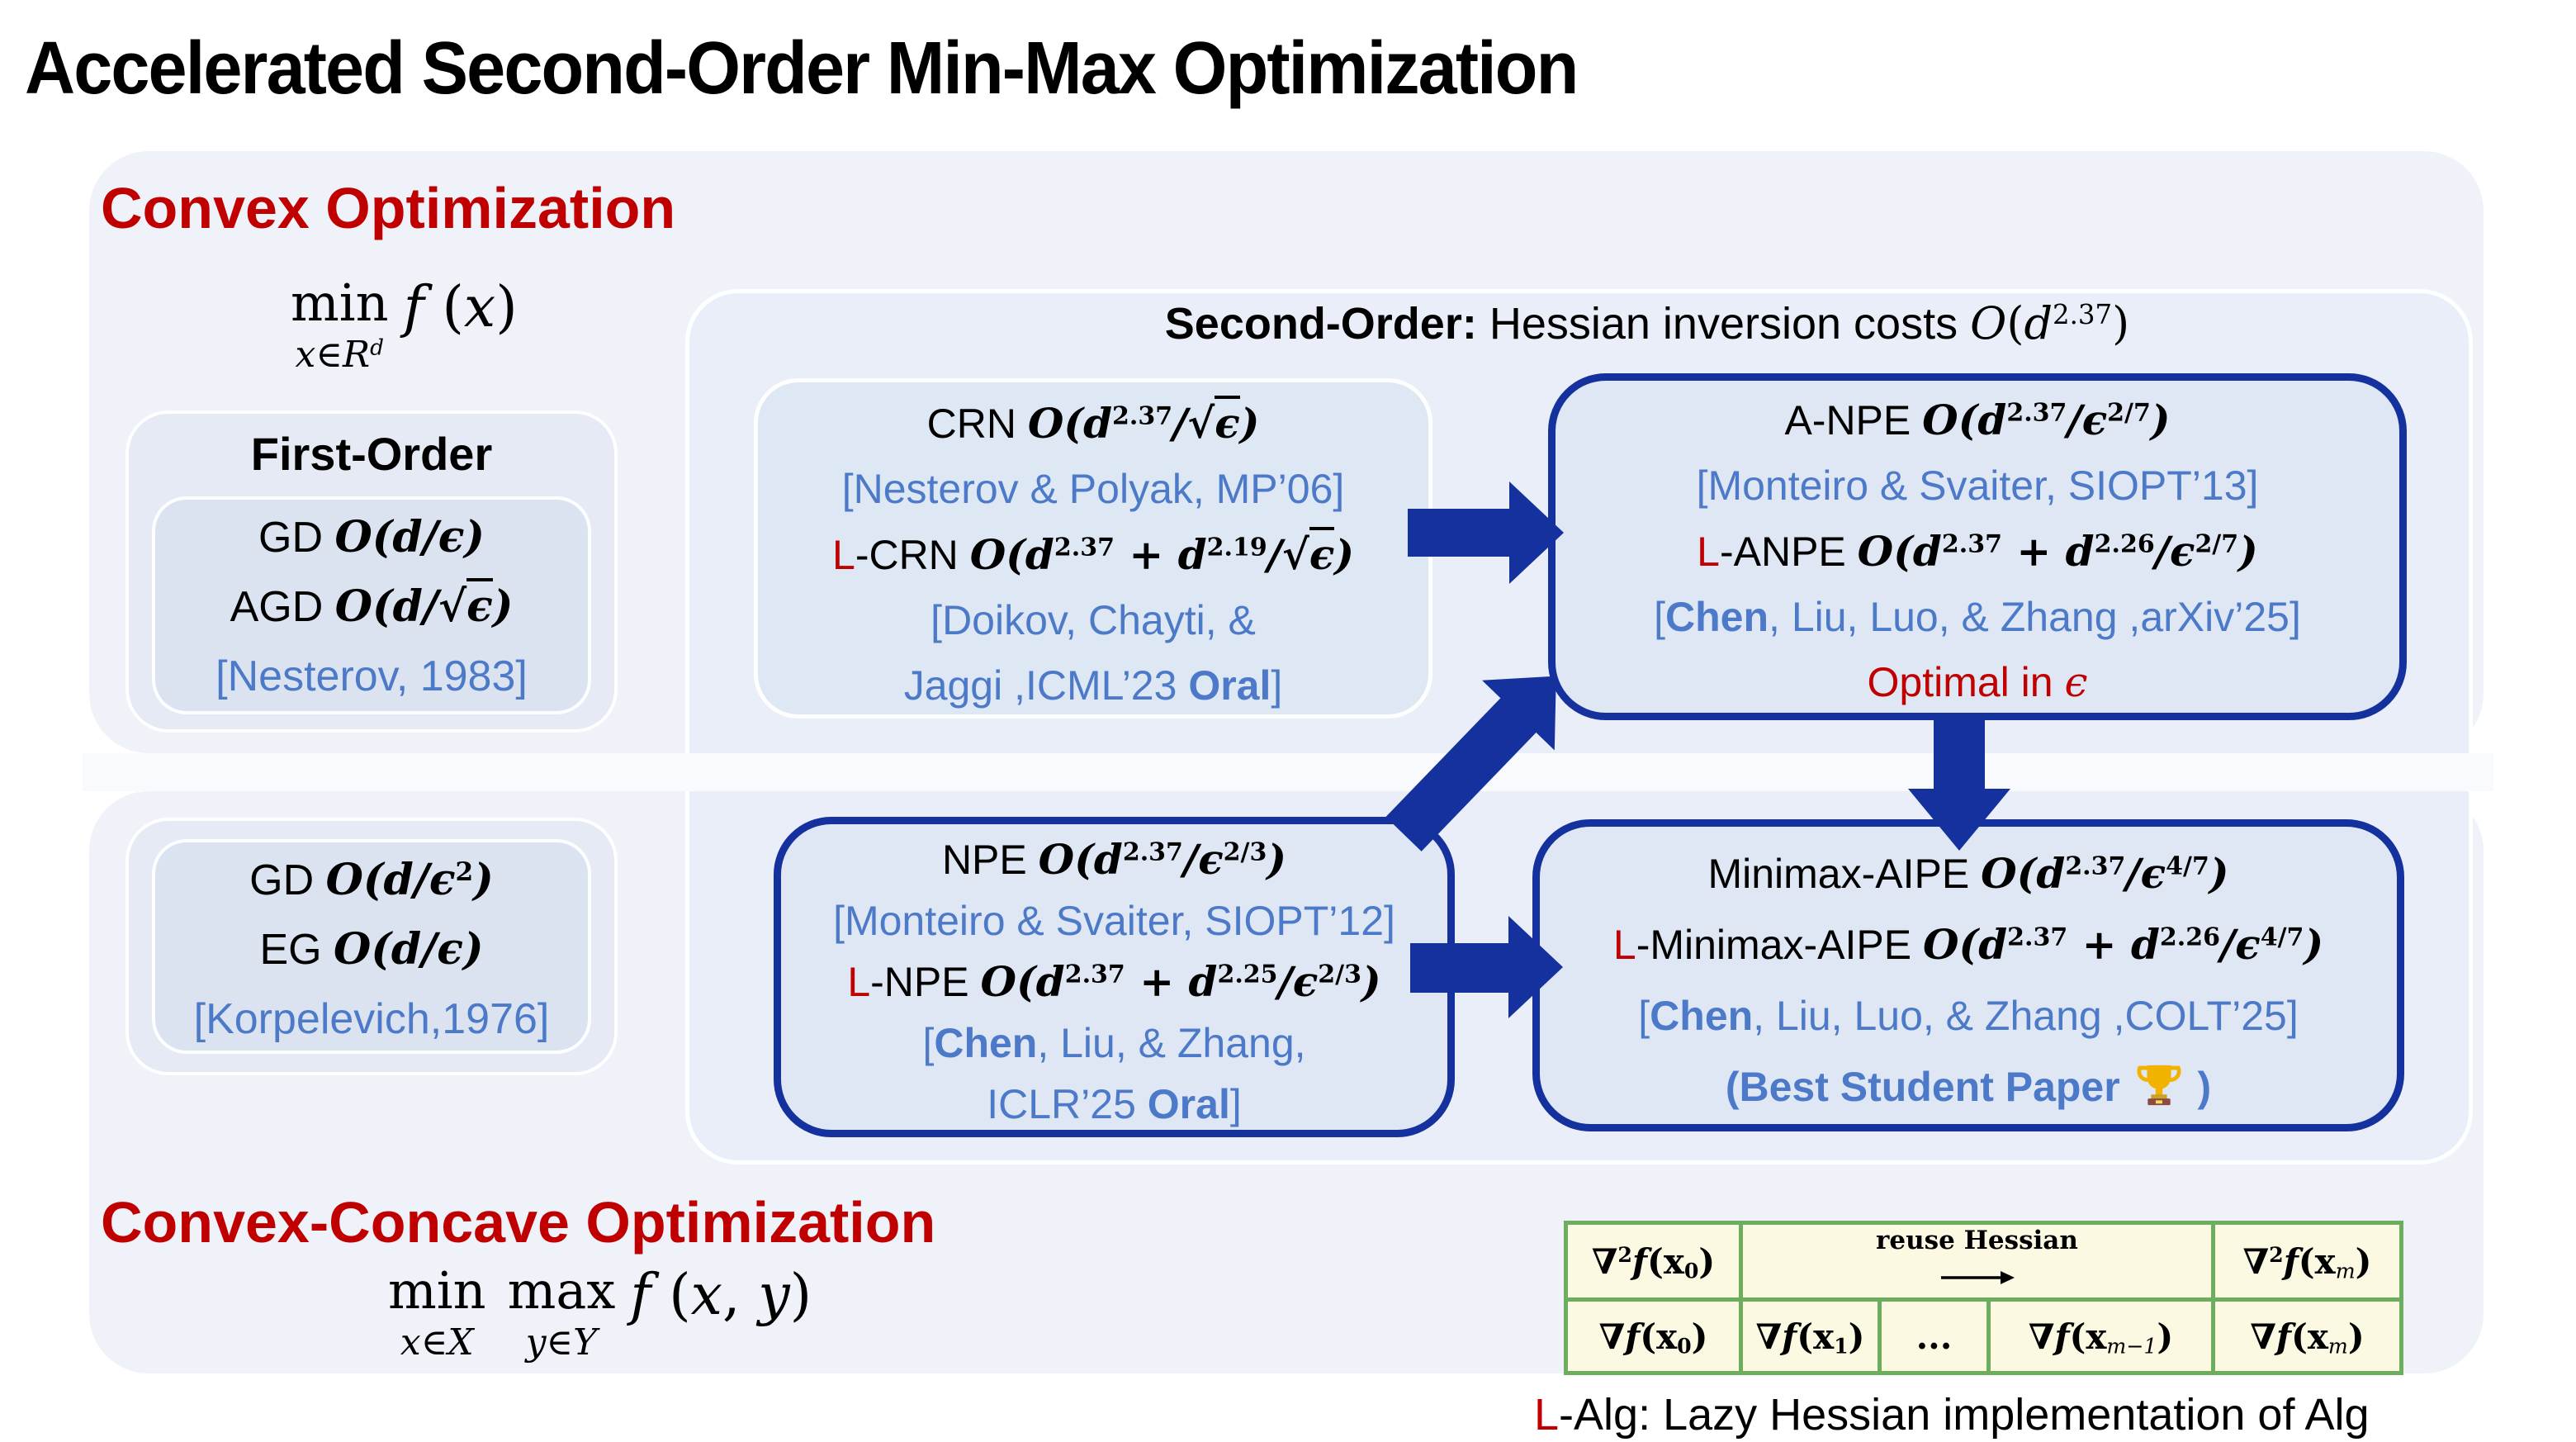  I want to click on text-line: ICLR’25 Oral], so click(1114, 1104).